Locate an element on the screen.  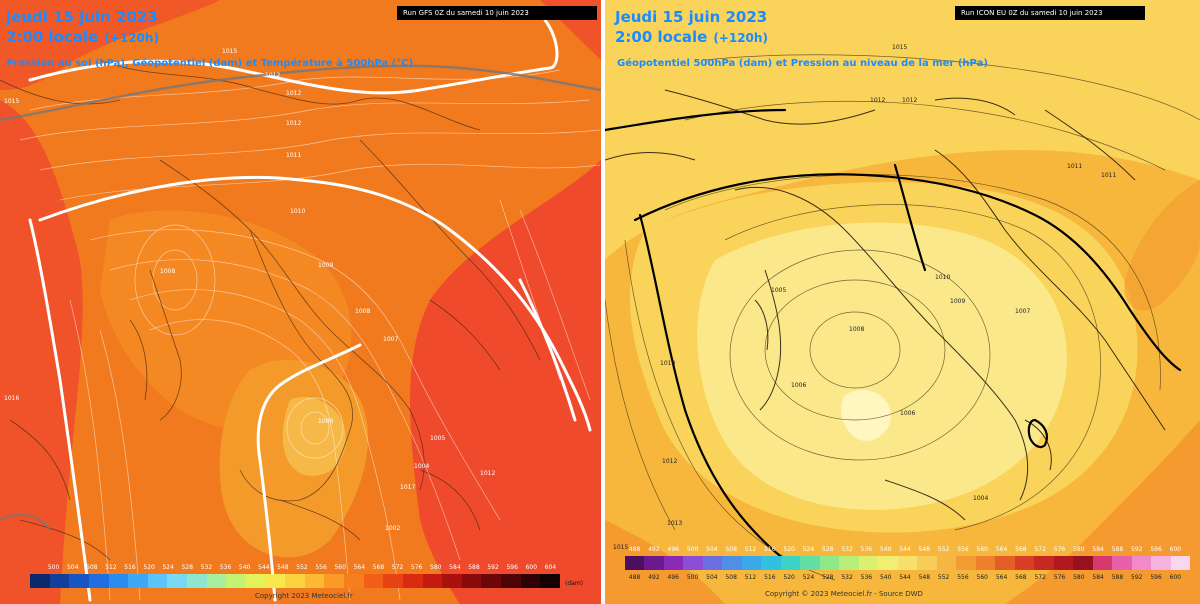
scale-tick-label: 520 is located at coordinates (789, 549).